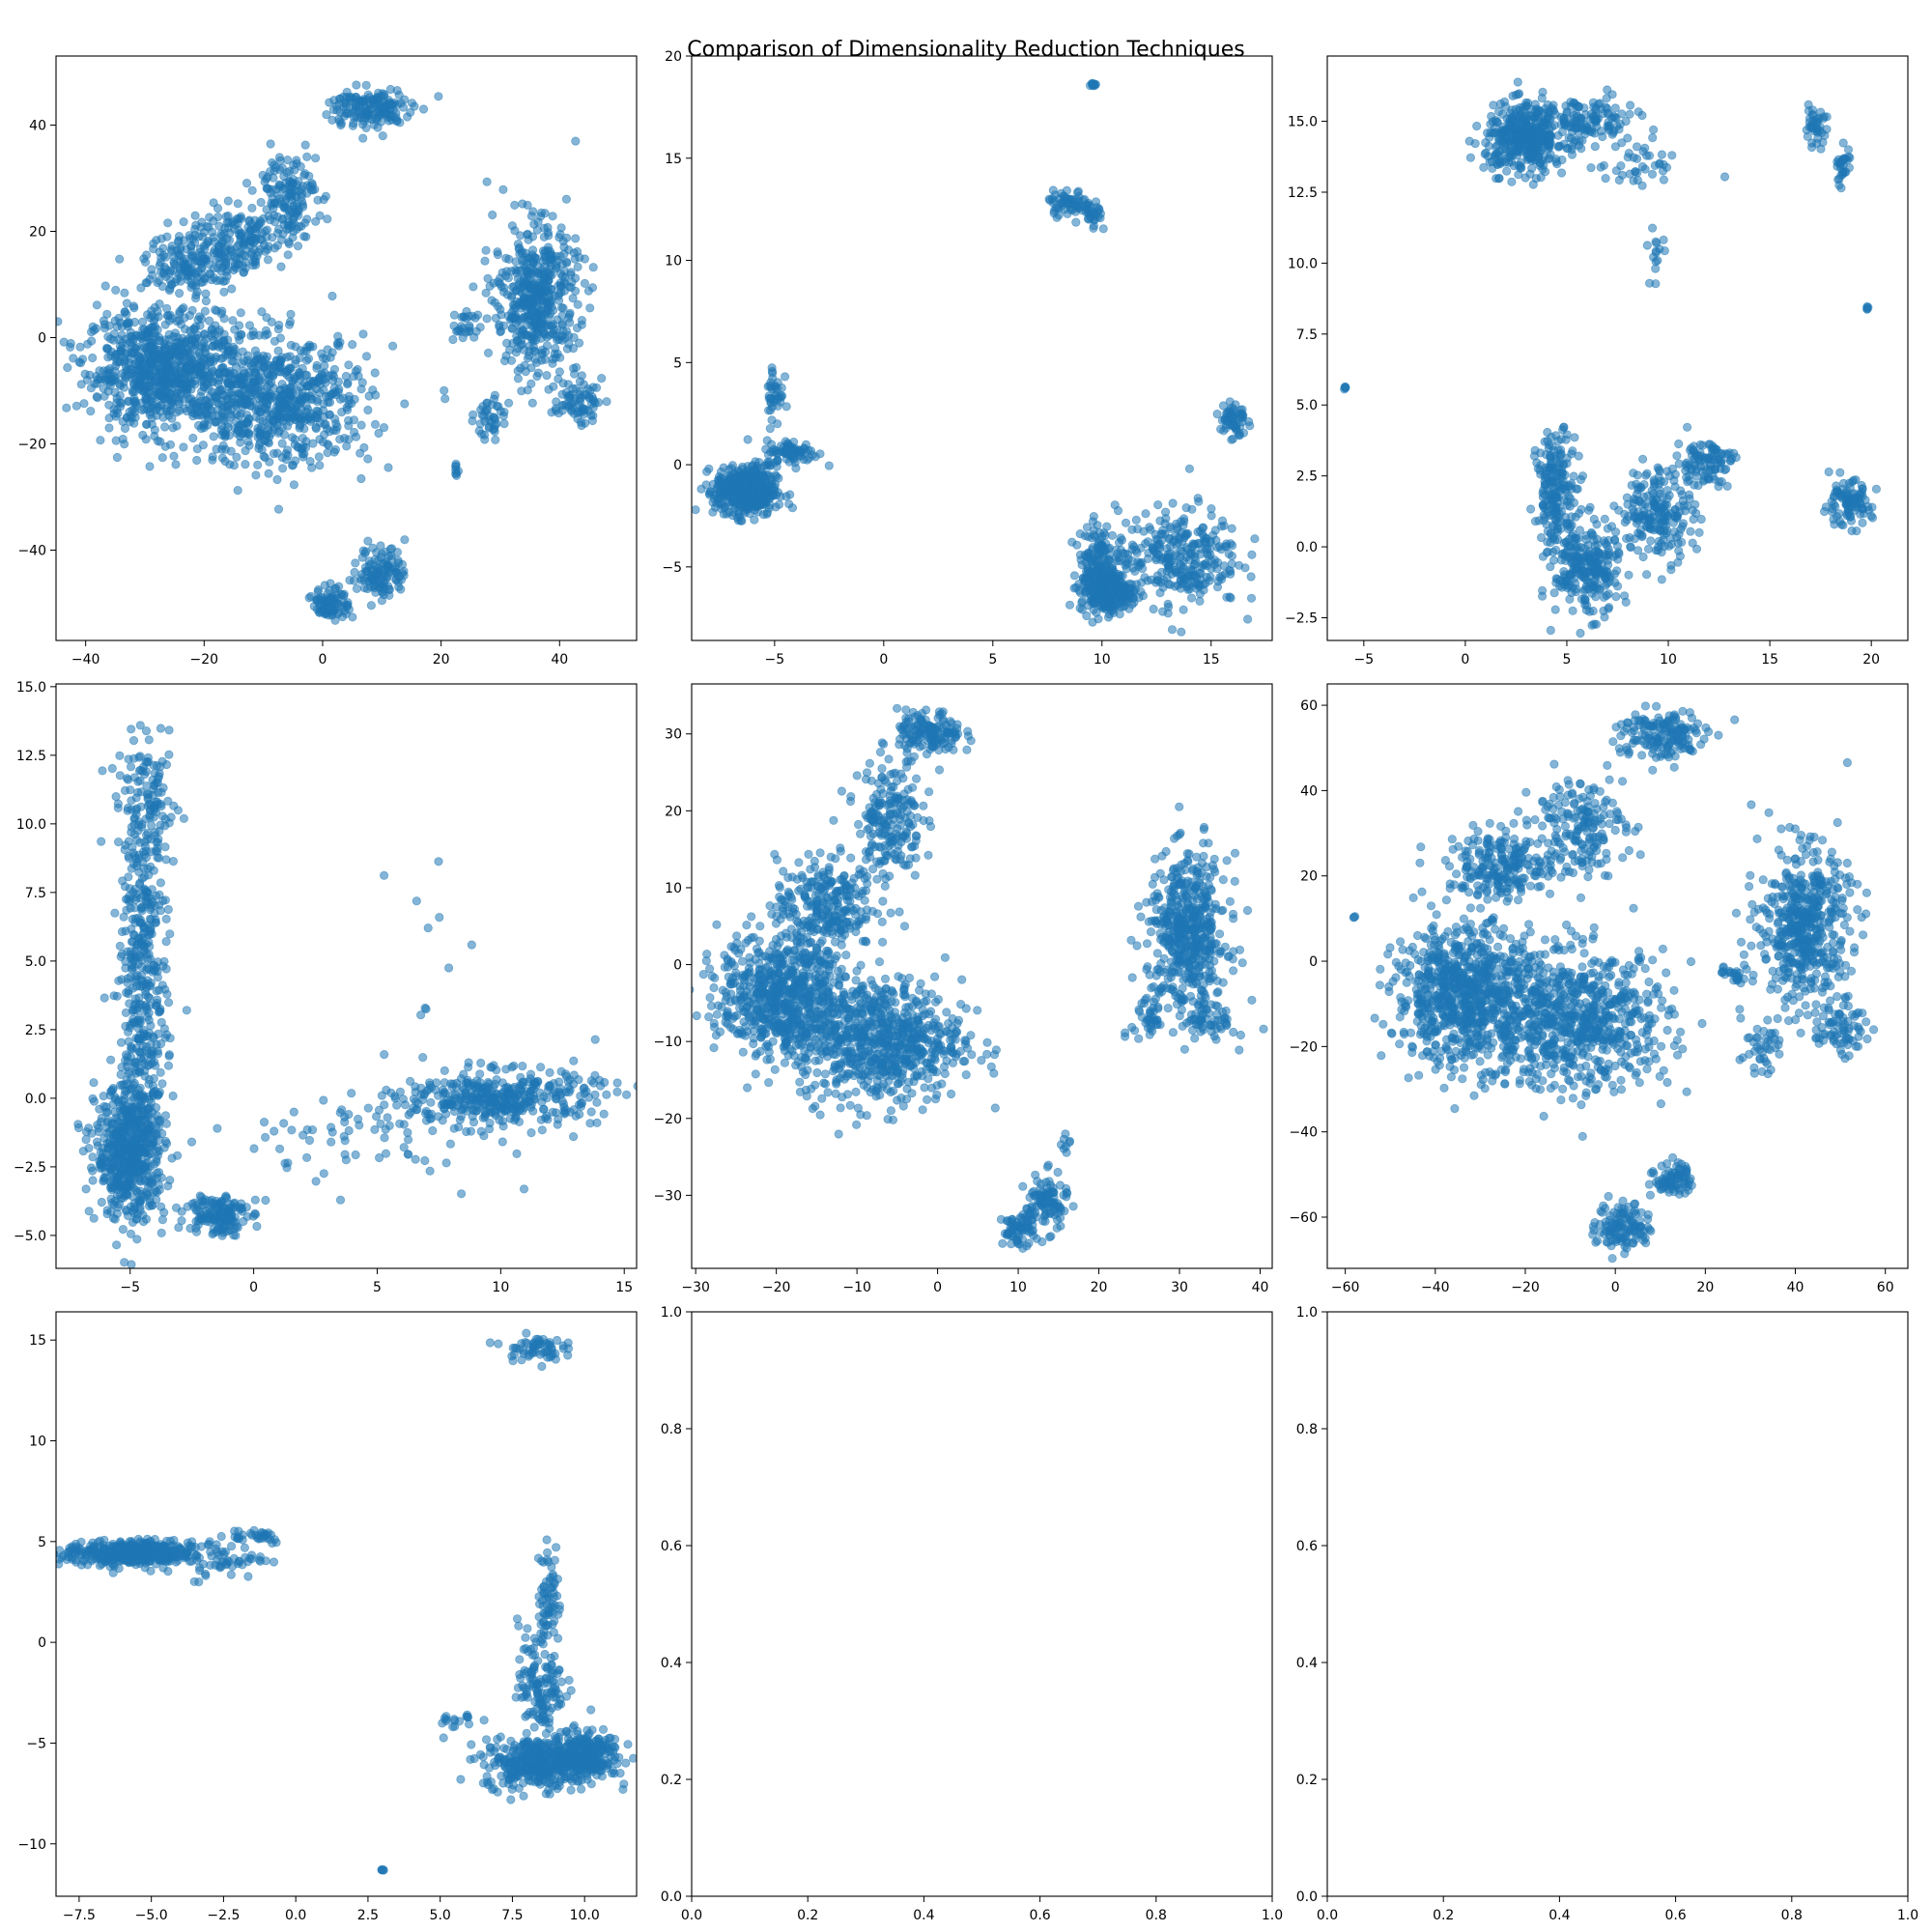  What do you see at coordinates (883, 660) in the screenshot?
I see `x-tick-label: 0` at bounding box center [883, 660].